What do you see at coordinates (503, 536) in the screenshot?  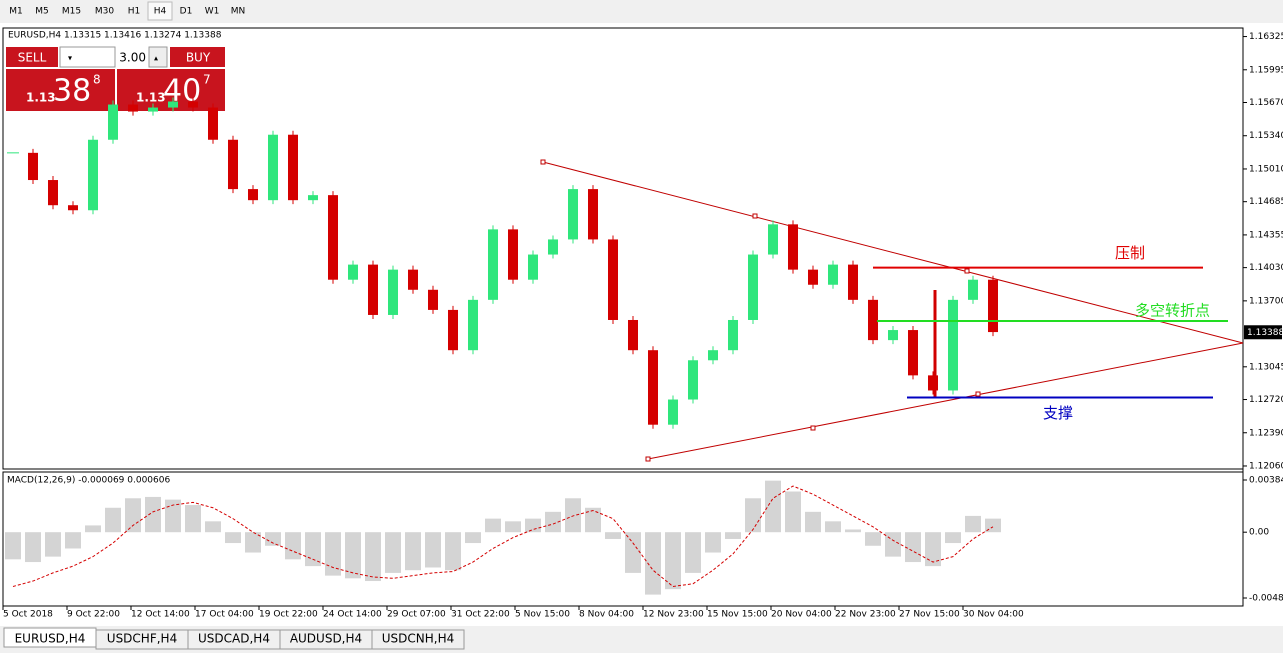 I see `macd-signal` at bounding box center [503, 536].